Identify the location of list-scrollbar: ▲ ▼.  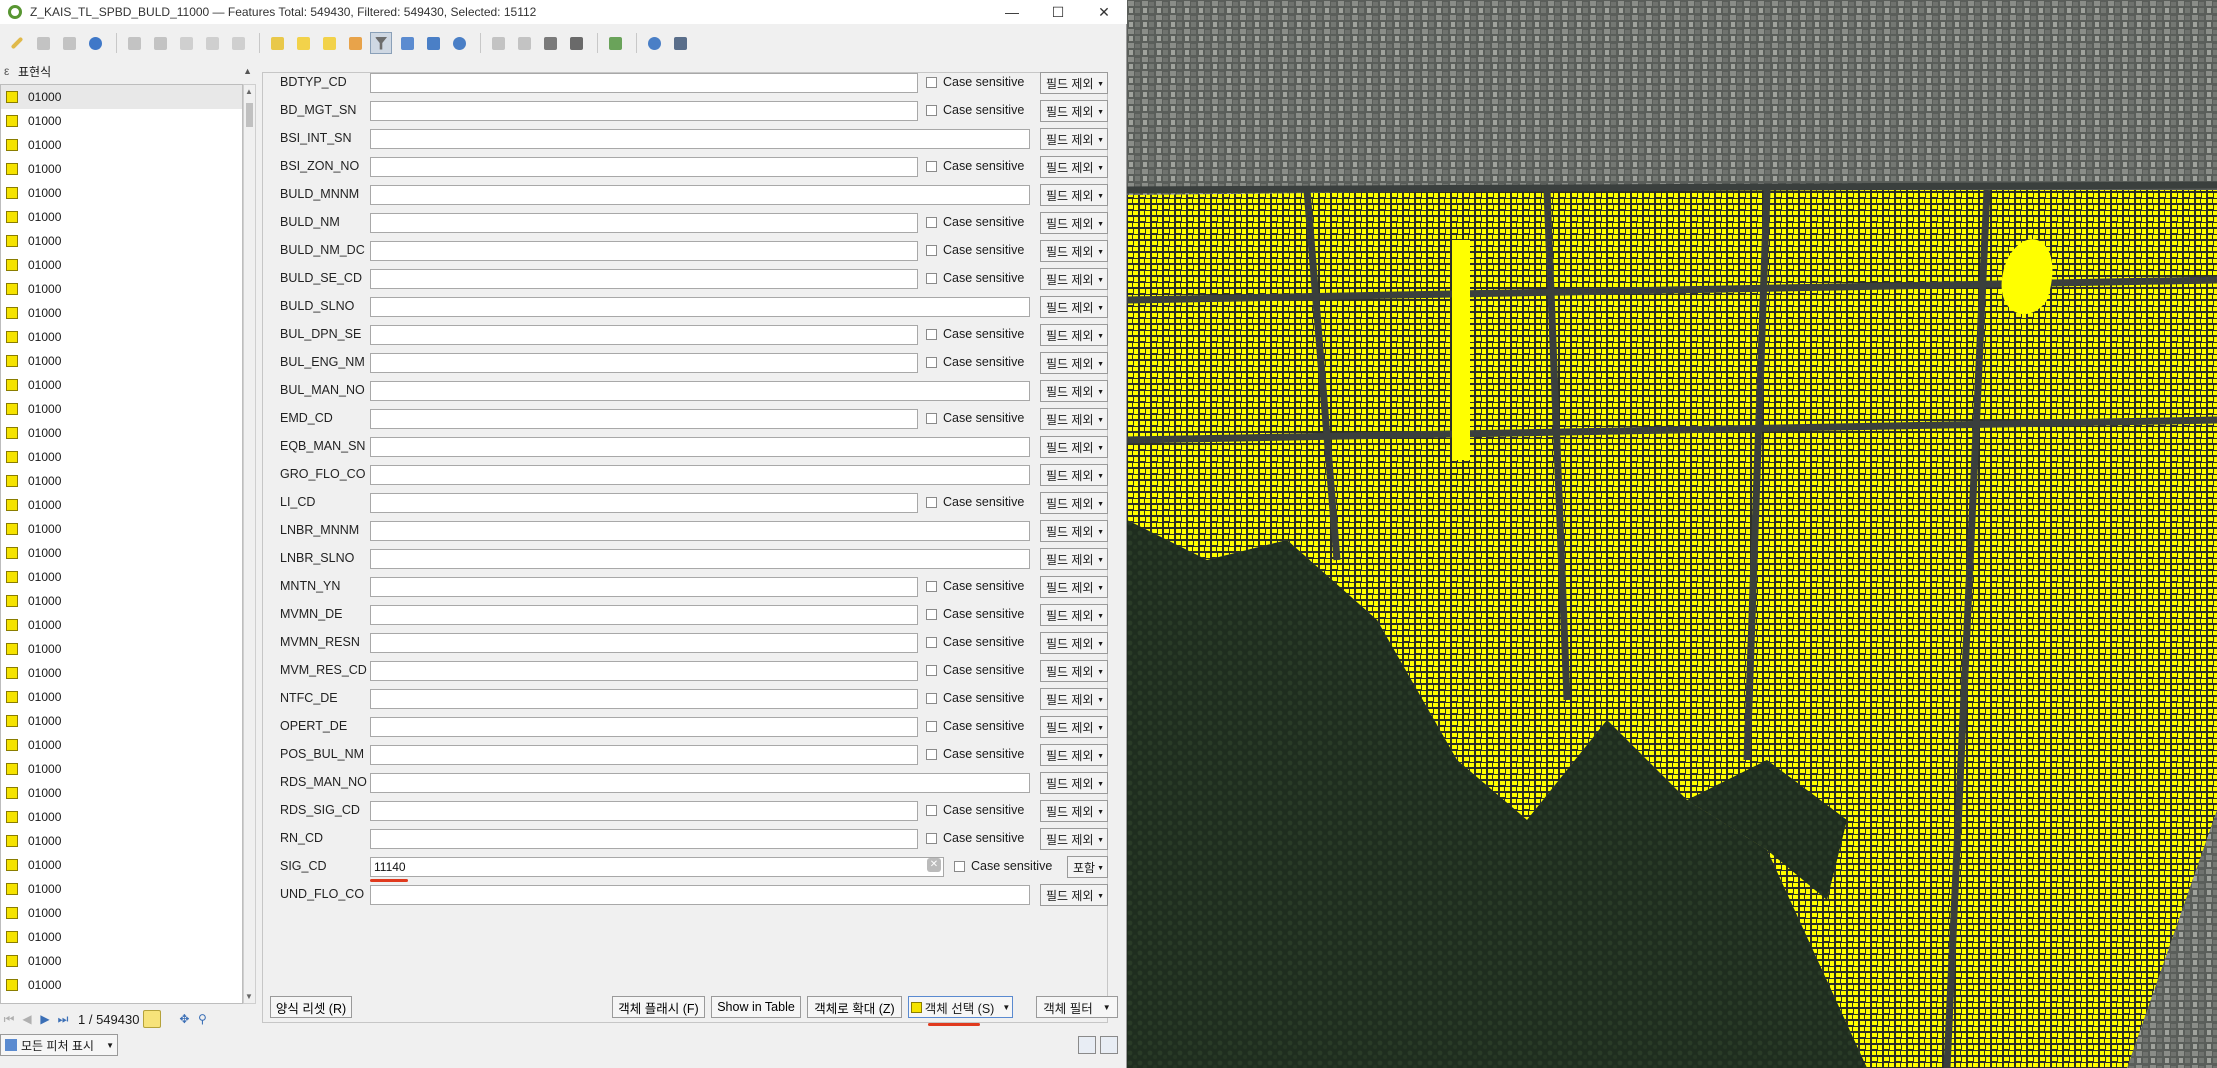
(249, 544).